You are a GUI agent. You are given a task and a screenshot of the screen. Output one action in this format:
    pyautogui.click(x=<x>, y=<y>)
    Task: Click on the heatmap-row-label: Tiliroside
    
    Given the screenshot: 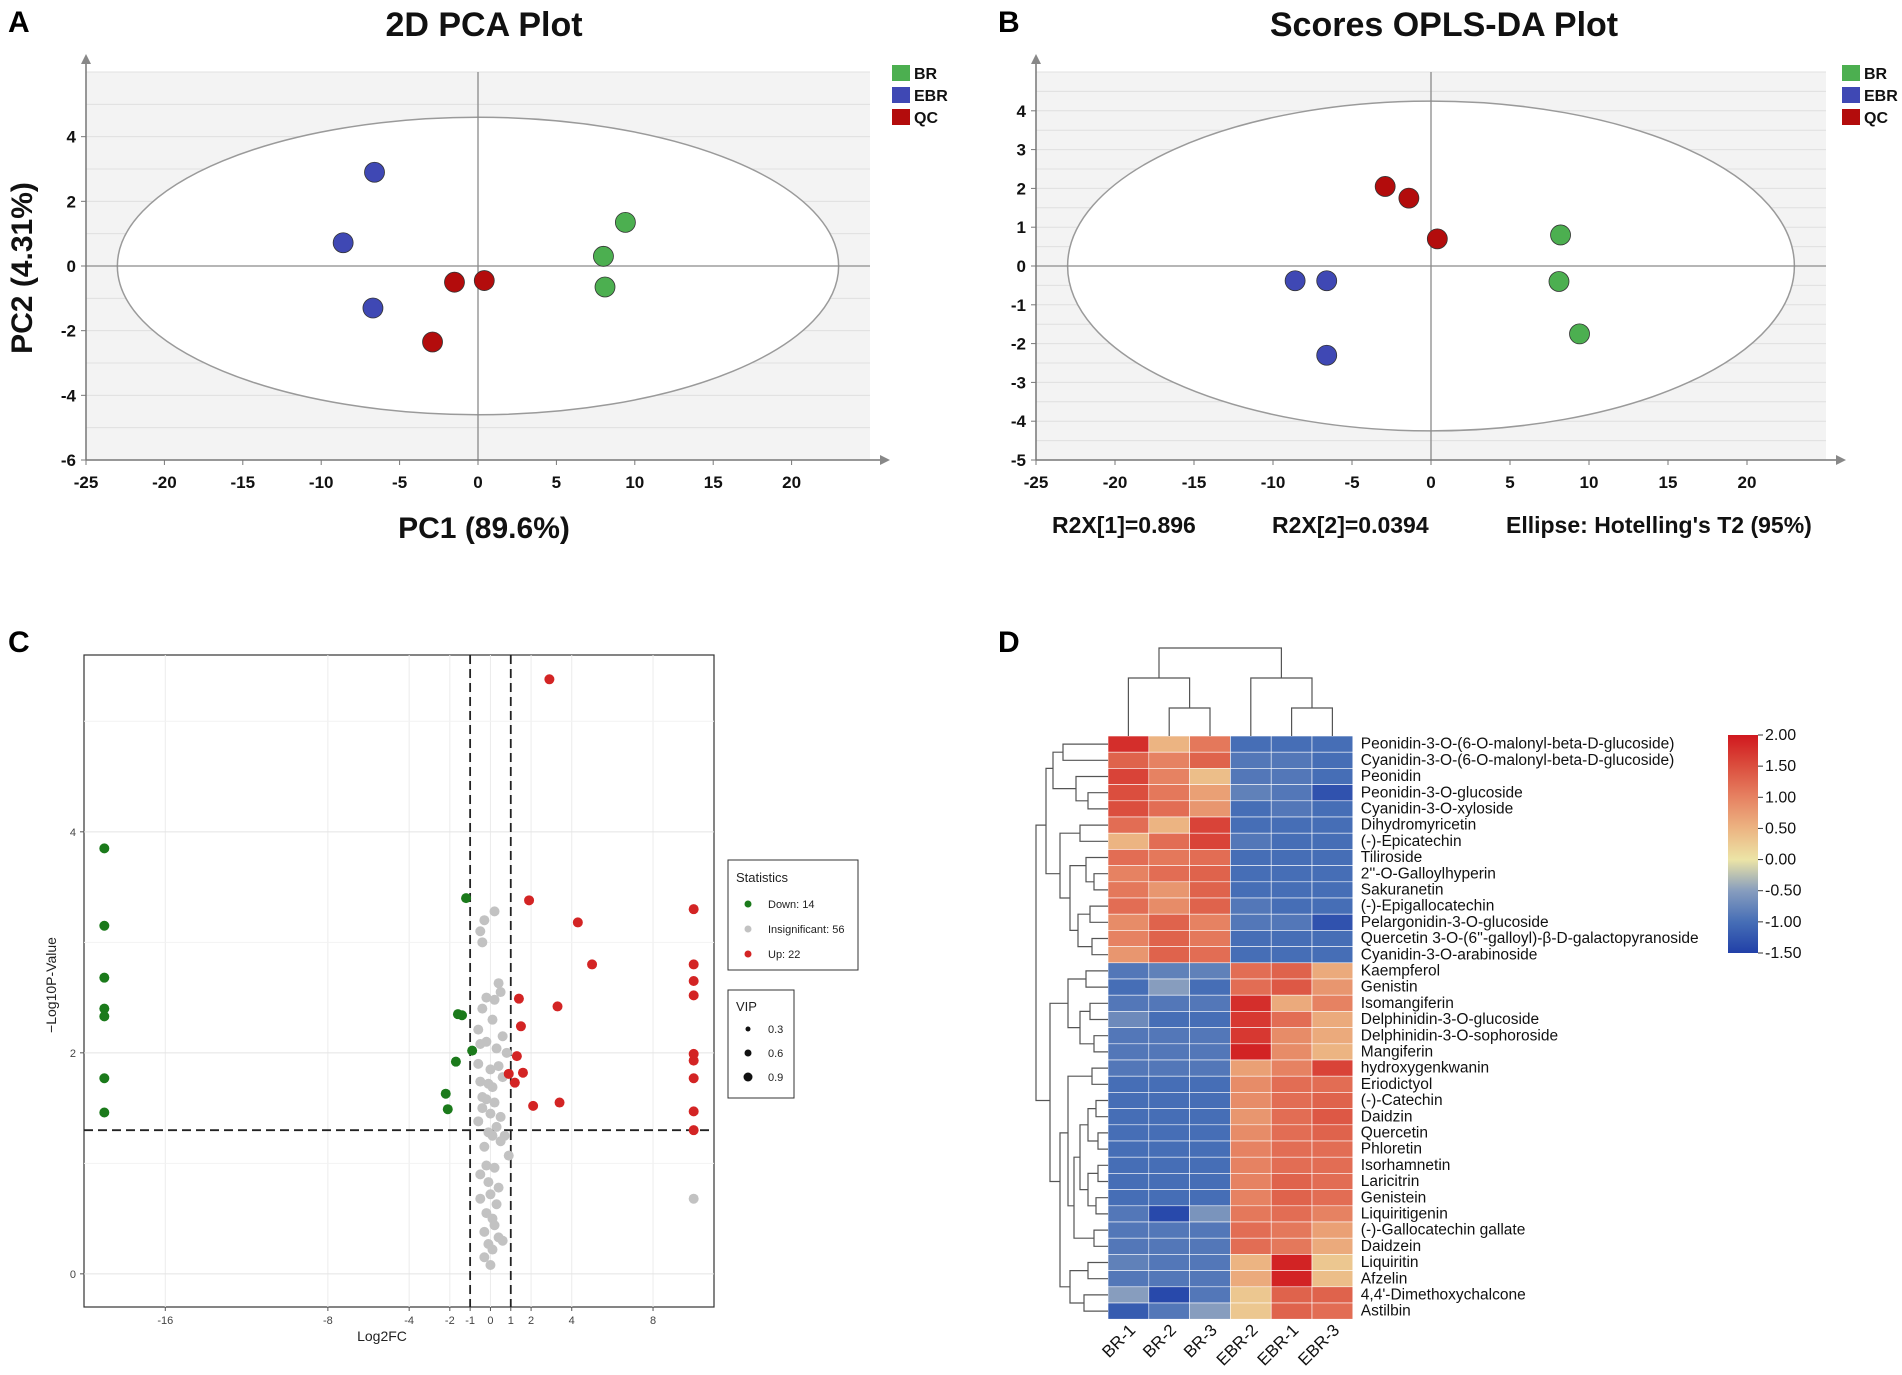 What is the action you would take?
    pyautogui.click(x=1391, y=857)
    